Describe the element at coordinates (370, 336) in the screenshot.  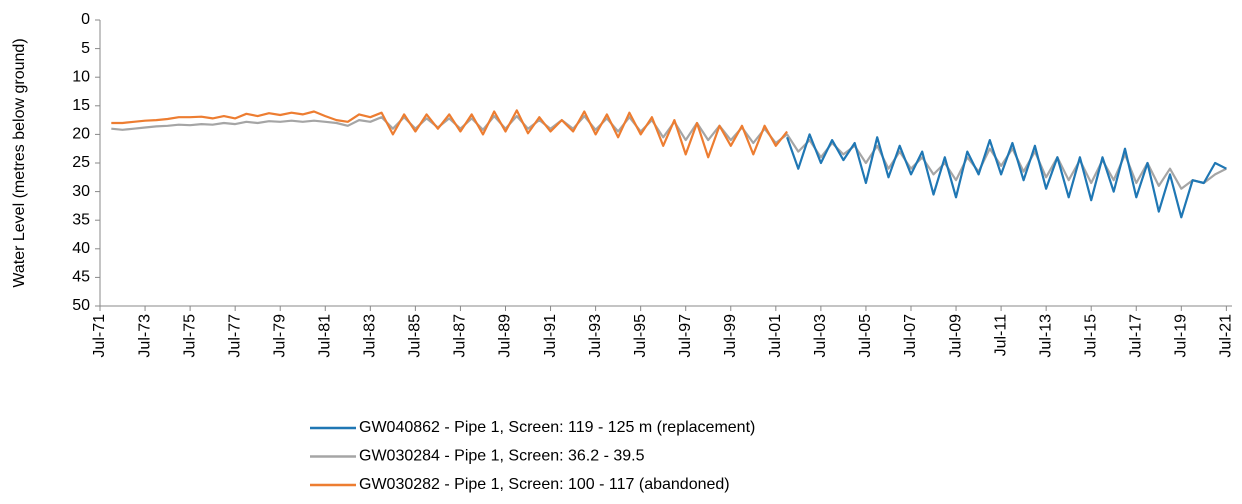
I see `x-tick-label: Jul-83` at that location.